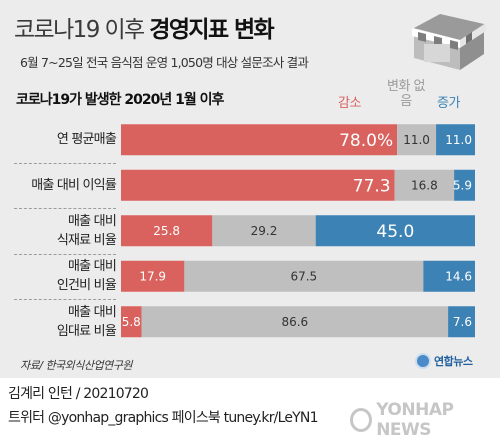 This screenshot has width=500, height=441. Describe the element at coordinates (372, 186) in the screenshot. I see `value-label-decrease-1: 77.3` at that location.